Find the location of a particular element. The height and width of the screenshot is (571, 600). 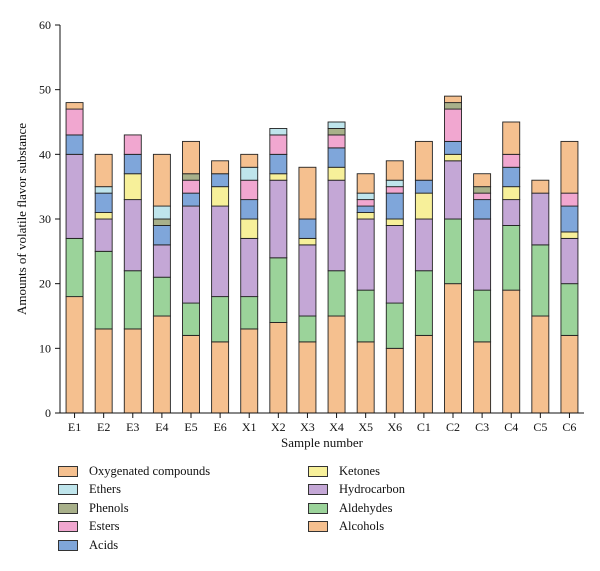

x-tick-label: C1 is located at coordinates (424, 427).